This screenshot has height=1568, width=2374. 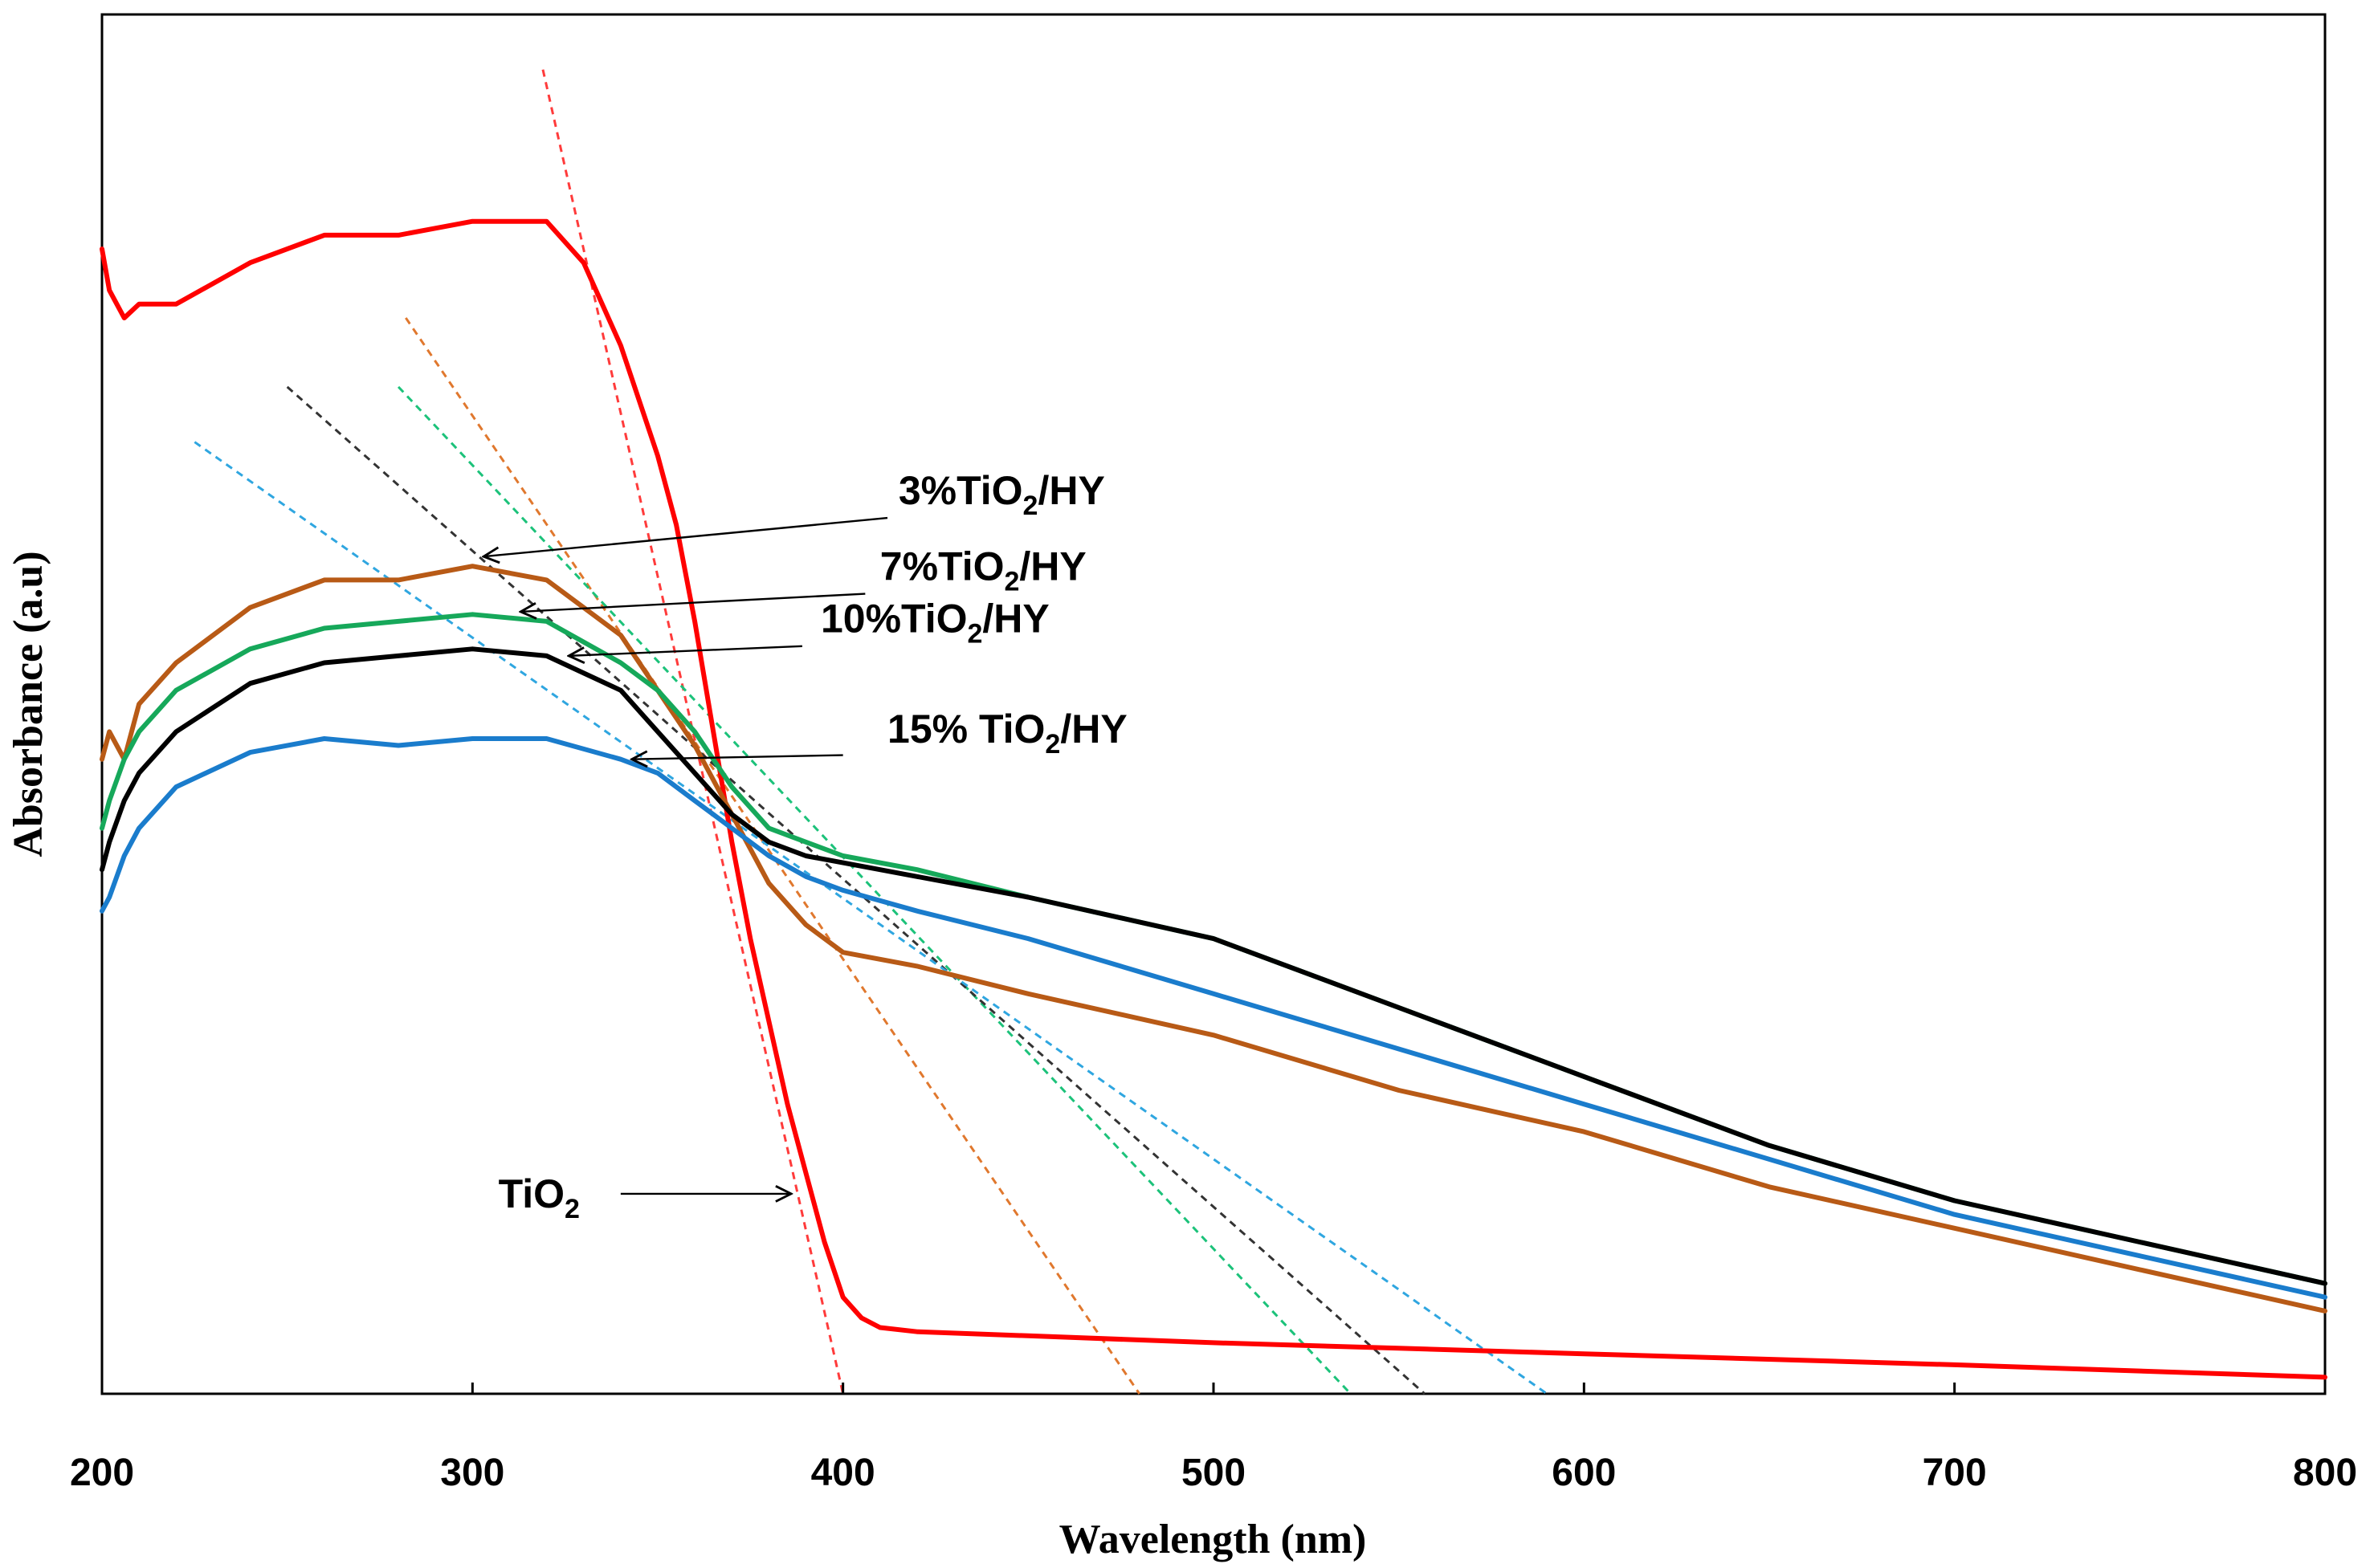 I want to click on annotation-label-ann10: 10%TiO2/HY, so click(x=935, y=623).